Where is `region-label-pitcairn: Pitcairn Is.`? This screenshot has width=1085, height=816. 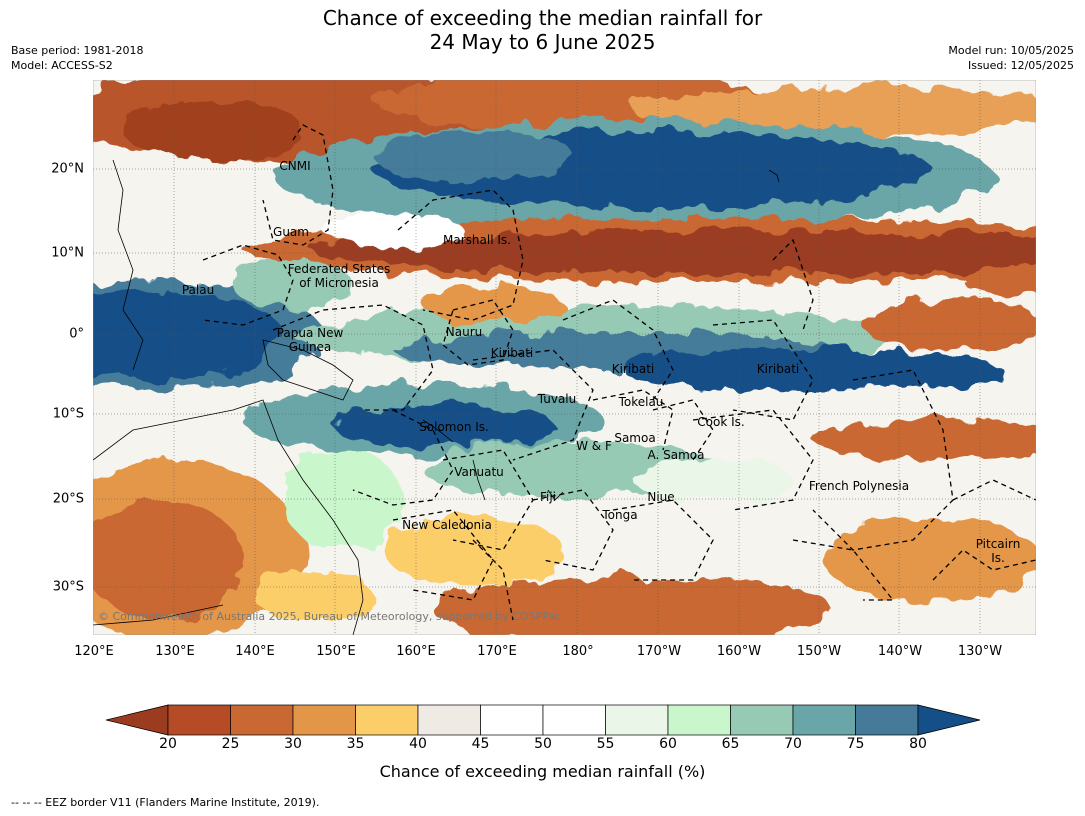
region-label-pitcairn: Pitcairn Is. is located at coordinates (998, 551).